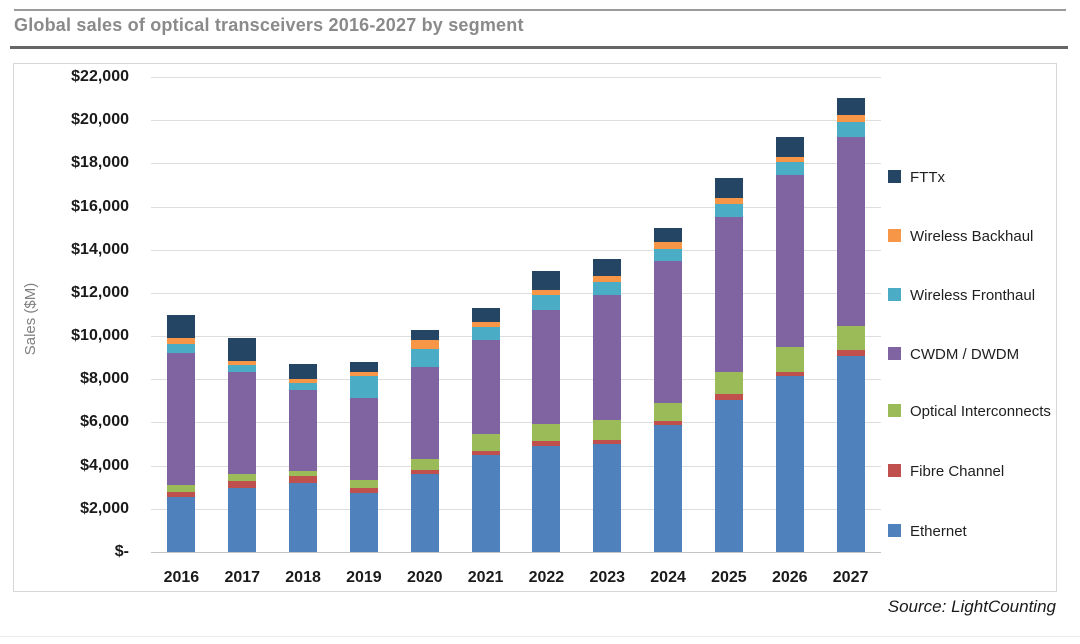  Describe the element at coordinates (957, 471) in the screenshot. I see `legend-label: Fibre Channel` at that location.